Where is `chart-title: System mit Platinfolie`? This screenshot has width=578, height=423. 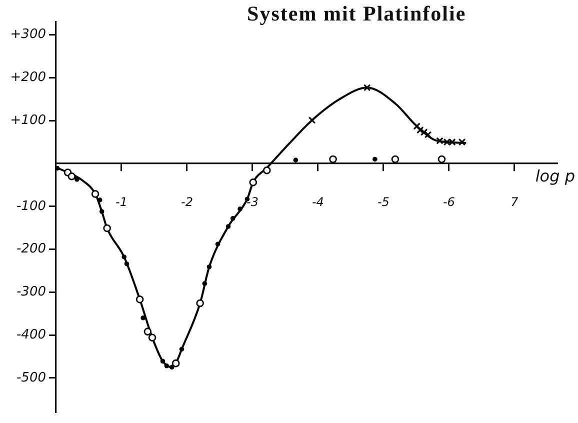 chart-title: System mit Platinfolie is located at coordinates (356, 13).